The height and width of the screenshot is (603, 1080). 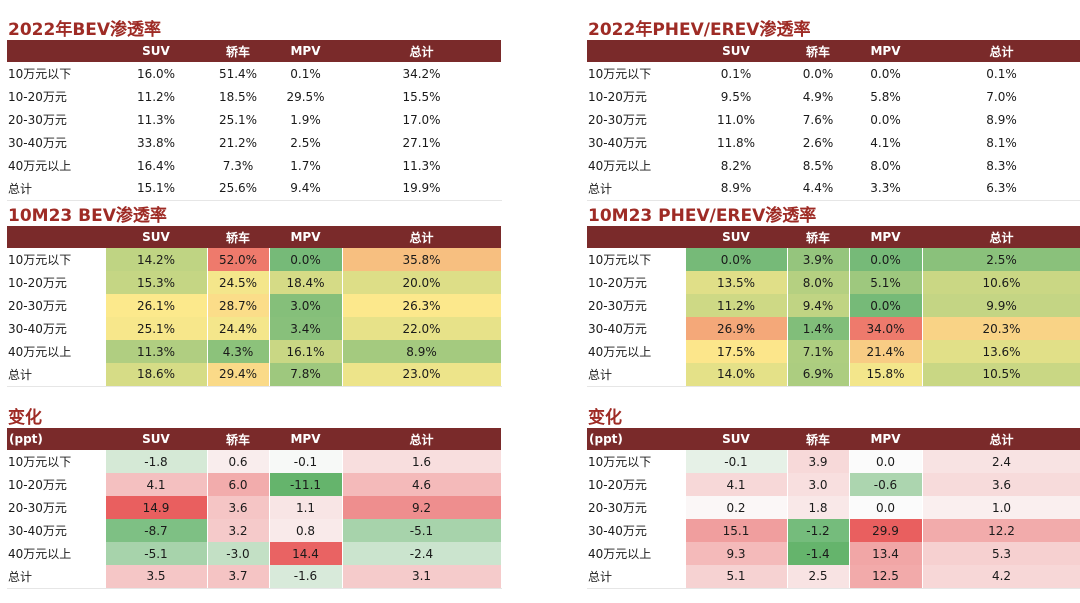 What do you see at coordinates (1001, 461) in the screenshot?
I see `heat-cell: 2.4` at bounding box center [1001, 461].